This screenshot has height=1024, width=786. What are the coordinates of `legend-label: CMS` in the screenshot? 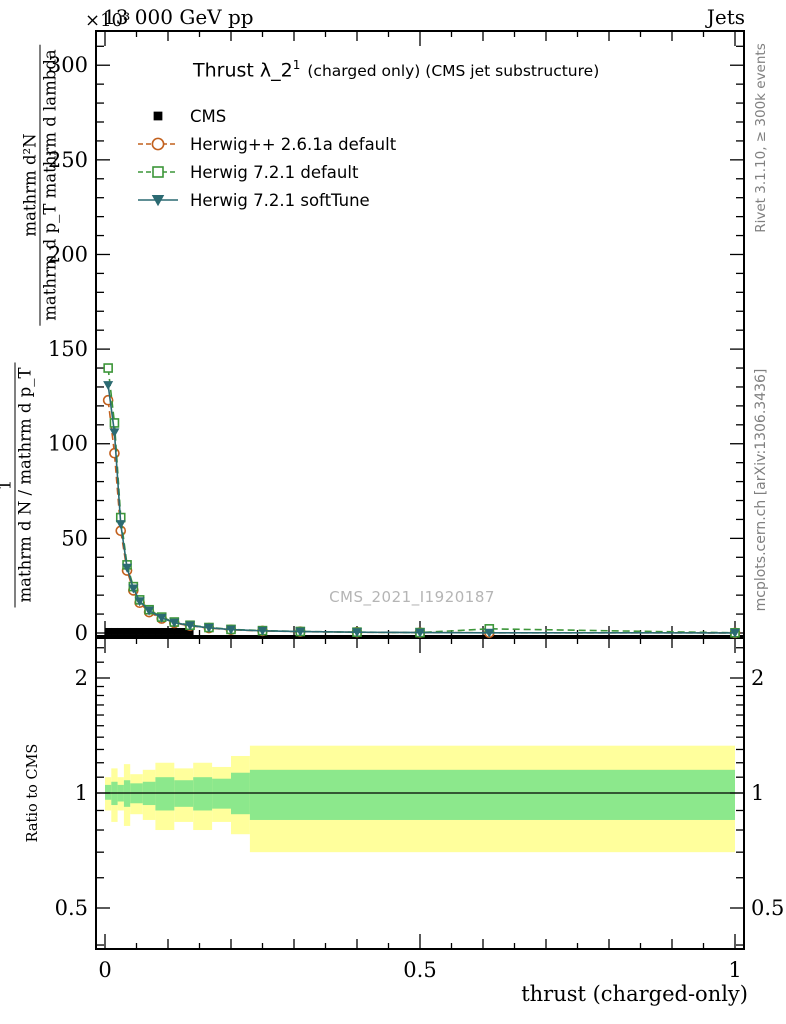 It's located at (208, 116).